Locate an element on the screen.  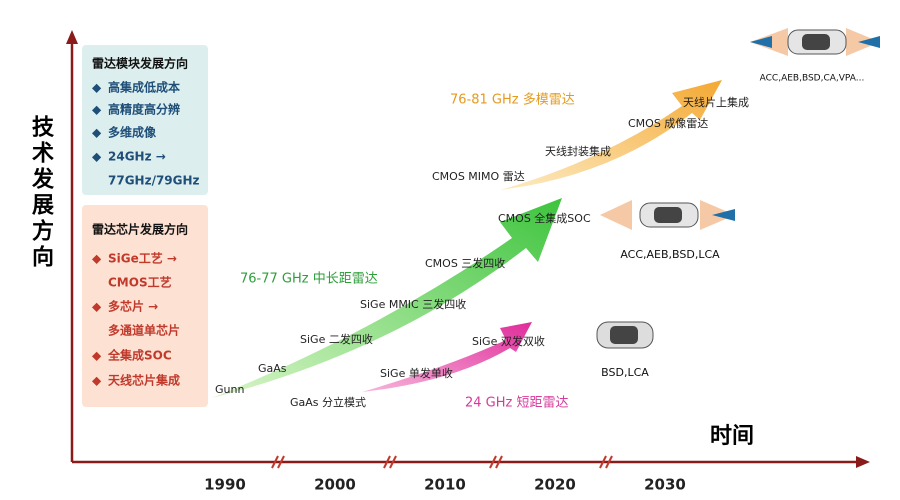
track-name: 76-77 GHz 中长距雷达 is located at coordinates (309, 279).